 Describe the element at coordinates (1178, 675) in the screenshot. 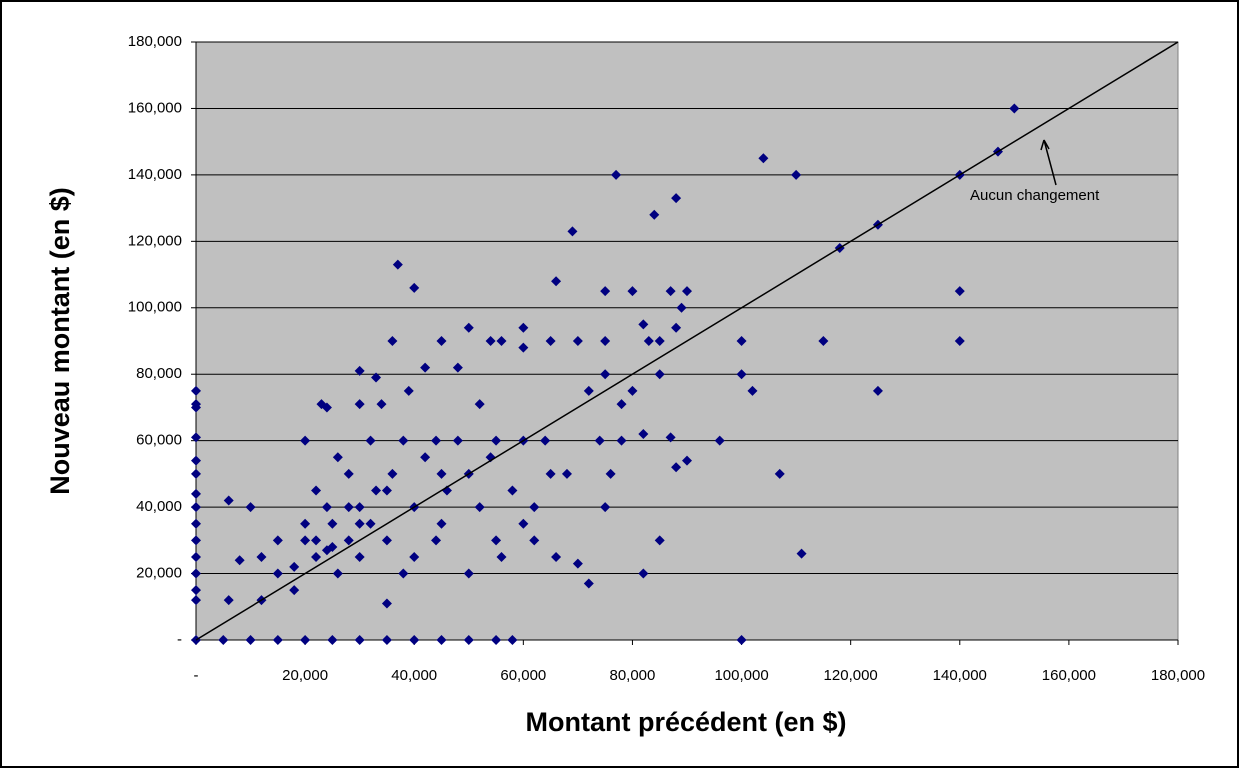

I see `x-tick-label: 180,000` at that location.